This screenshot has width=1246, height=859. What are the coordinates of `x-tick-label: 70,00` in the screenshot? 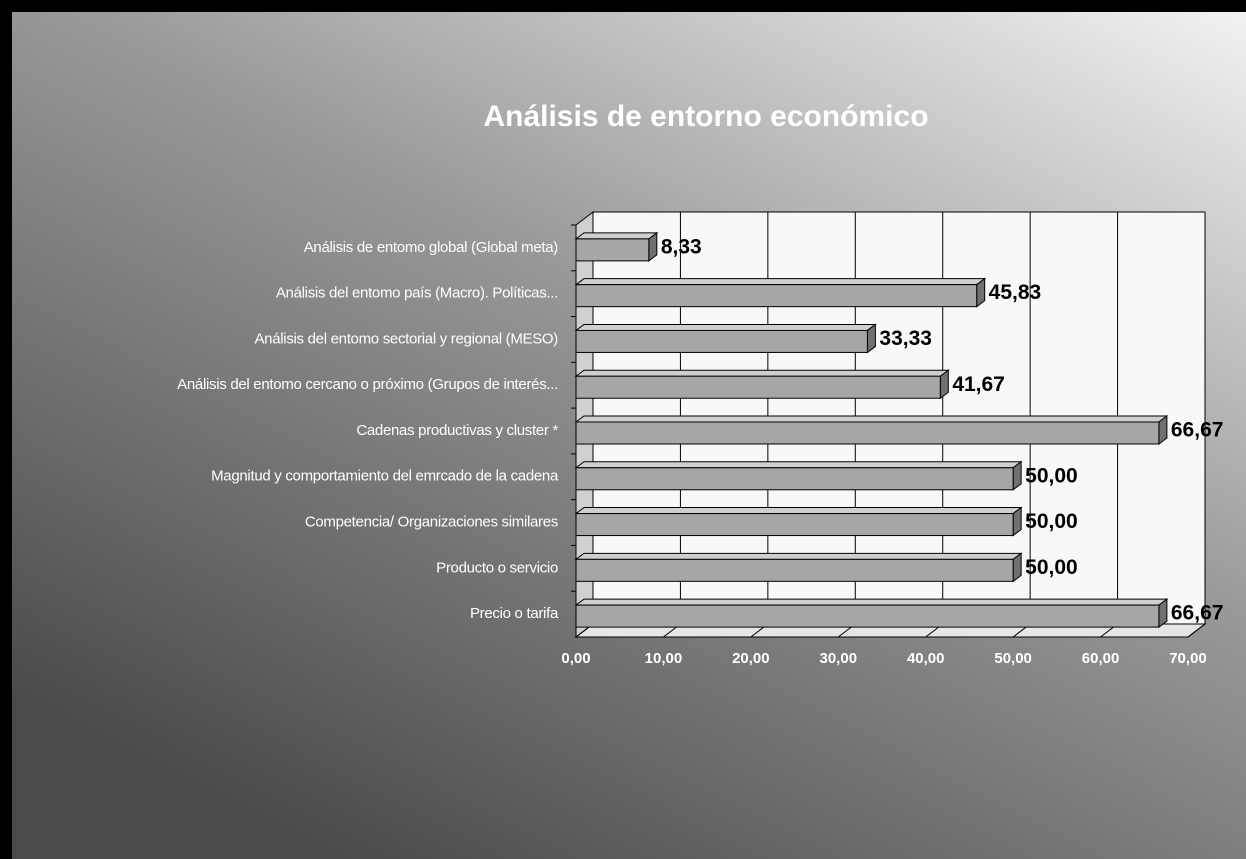 It's located at (1188, 658).